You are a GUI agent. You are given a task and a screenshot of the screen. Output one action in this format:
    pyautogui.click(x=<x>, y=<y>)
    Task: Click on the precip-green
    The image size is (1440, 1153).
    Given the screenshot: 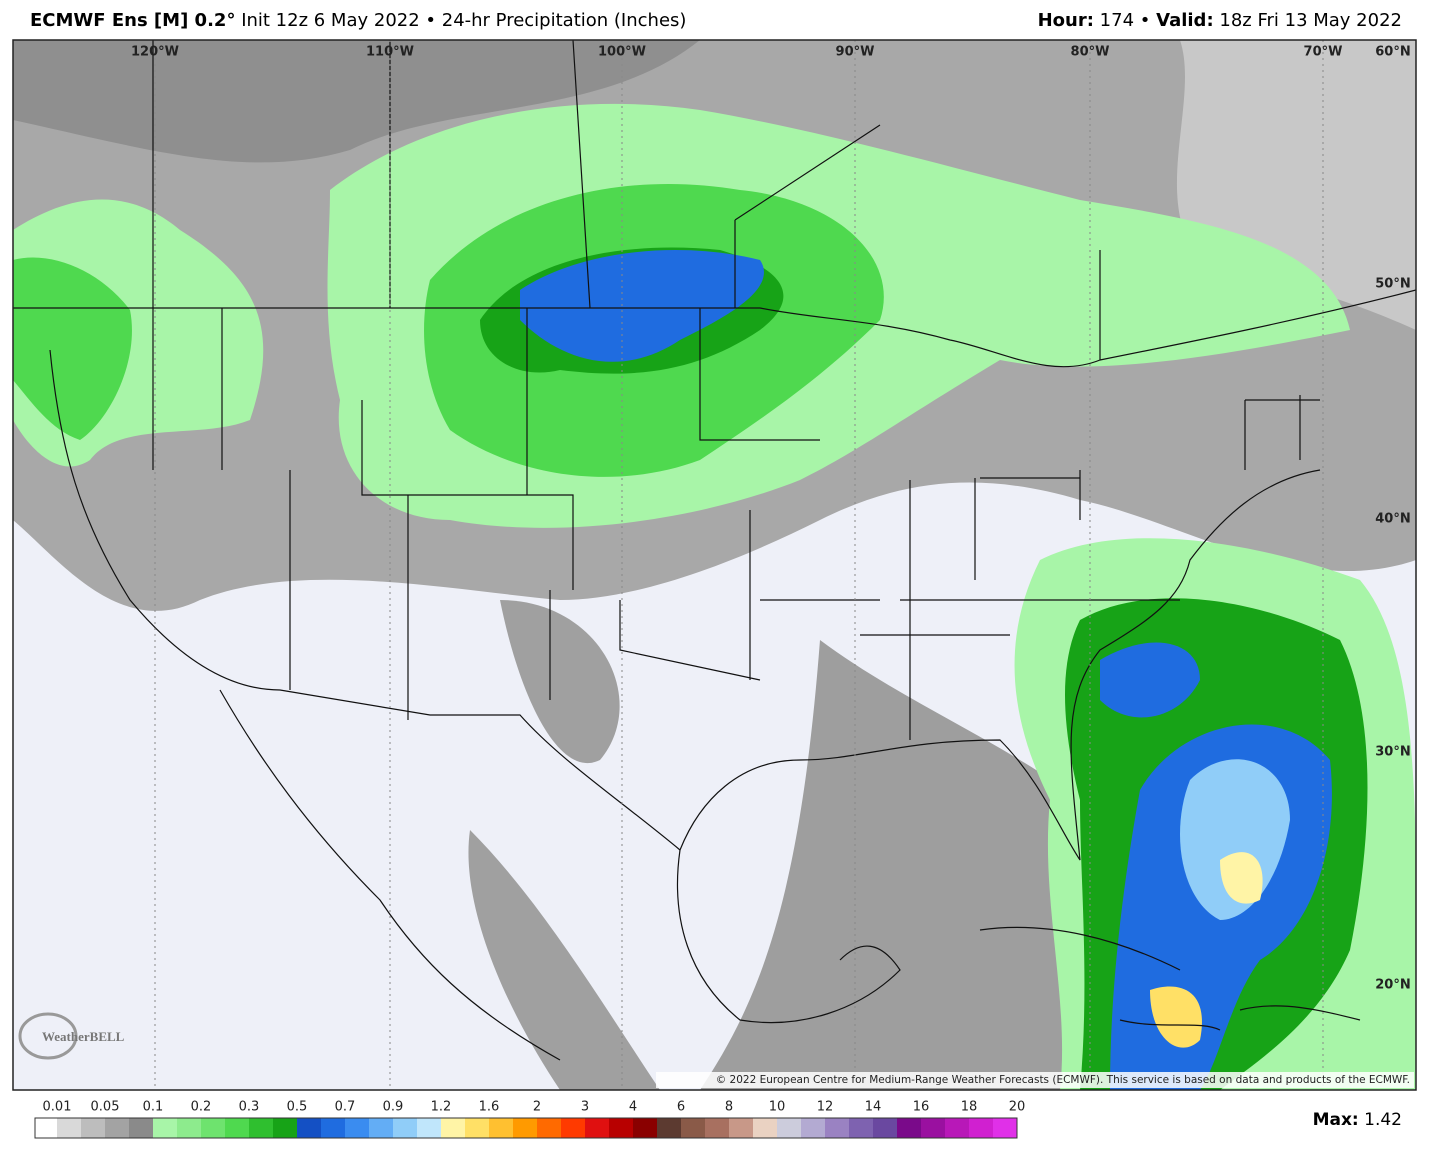 What is the action you would take?
    pyautogui.click(x=72, y=348)
    